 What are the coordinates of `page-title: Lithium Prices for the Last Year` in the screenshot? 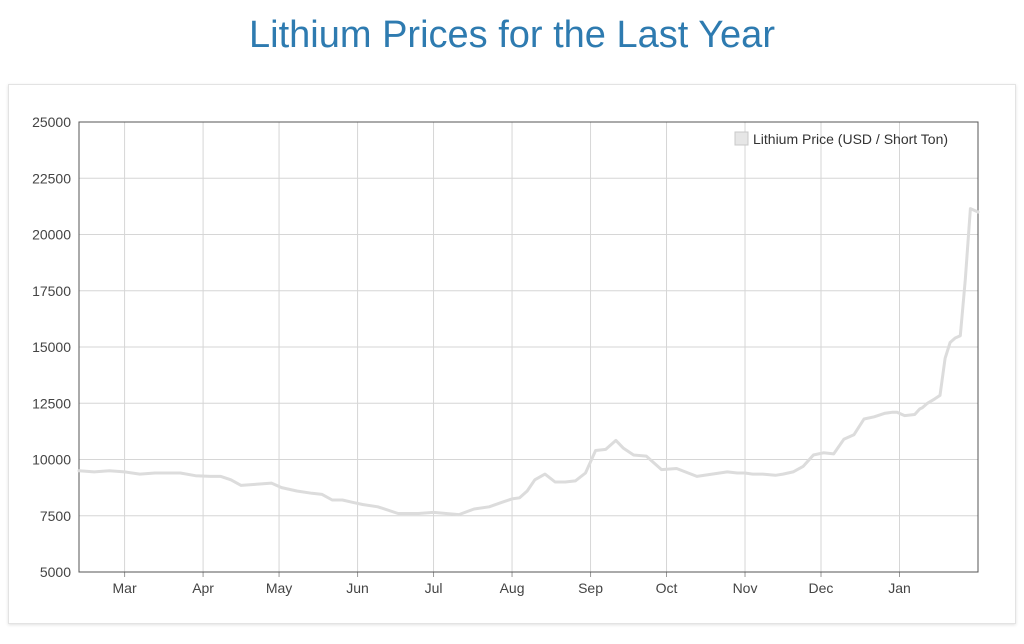 It's located at (512, 35).